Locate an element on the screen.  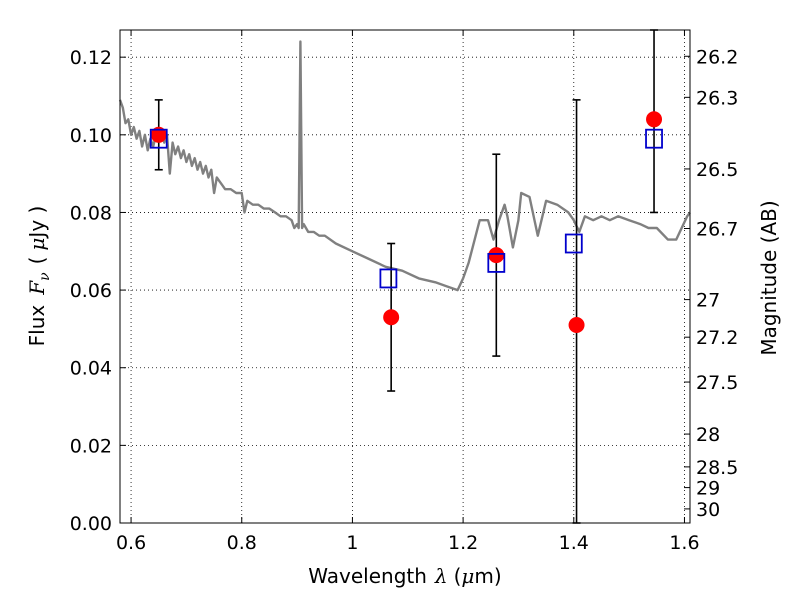
x-tick-label: 1.2 is located at coordinates (463, 543).